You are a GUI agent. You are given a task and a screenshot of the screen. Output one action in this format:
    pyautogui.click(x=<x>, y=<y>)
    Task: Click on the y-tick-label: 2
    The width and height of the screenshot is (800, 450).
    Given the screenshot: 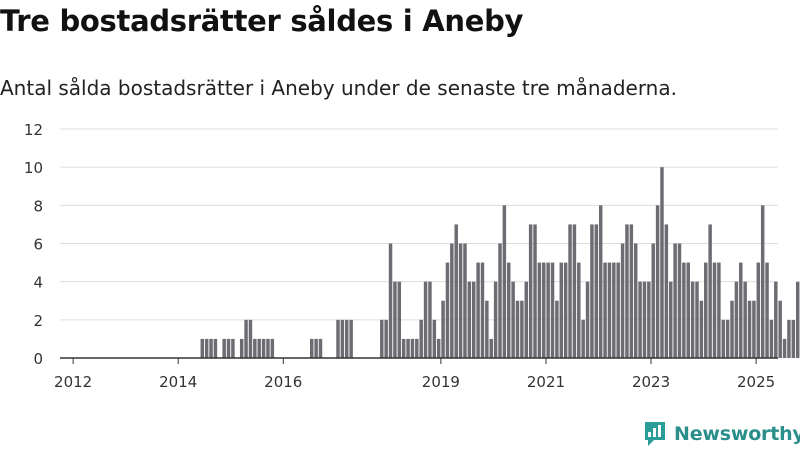 What is the action you would take?
    pyautogui.click(x=38, y=321)
    